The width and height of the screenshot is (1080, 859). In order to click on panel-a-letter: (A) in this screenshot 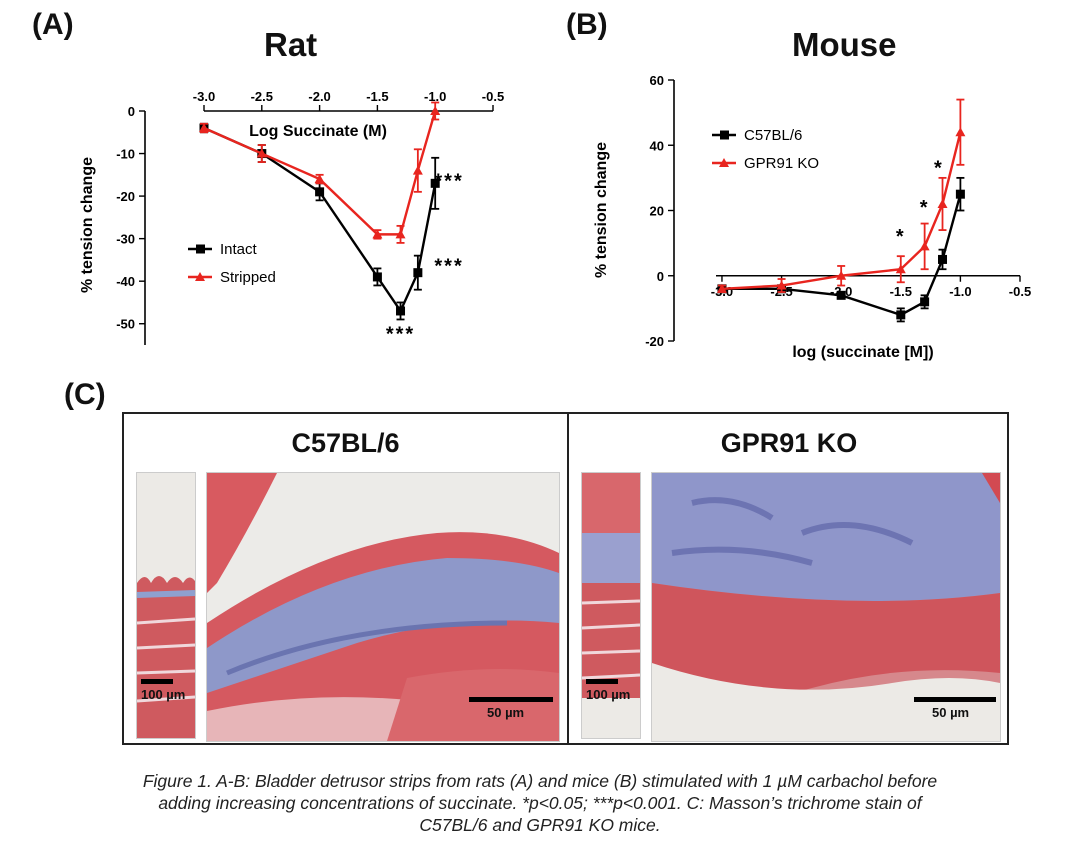, I will do `click(53, 24)`.